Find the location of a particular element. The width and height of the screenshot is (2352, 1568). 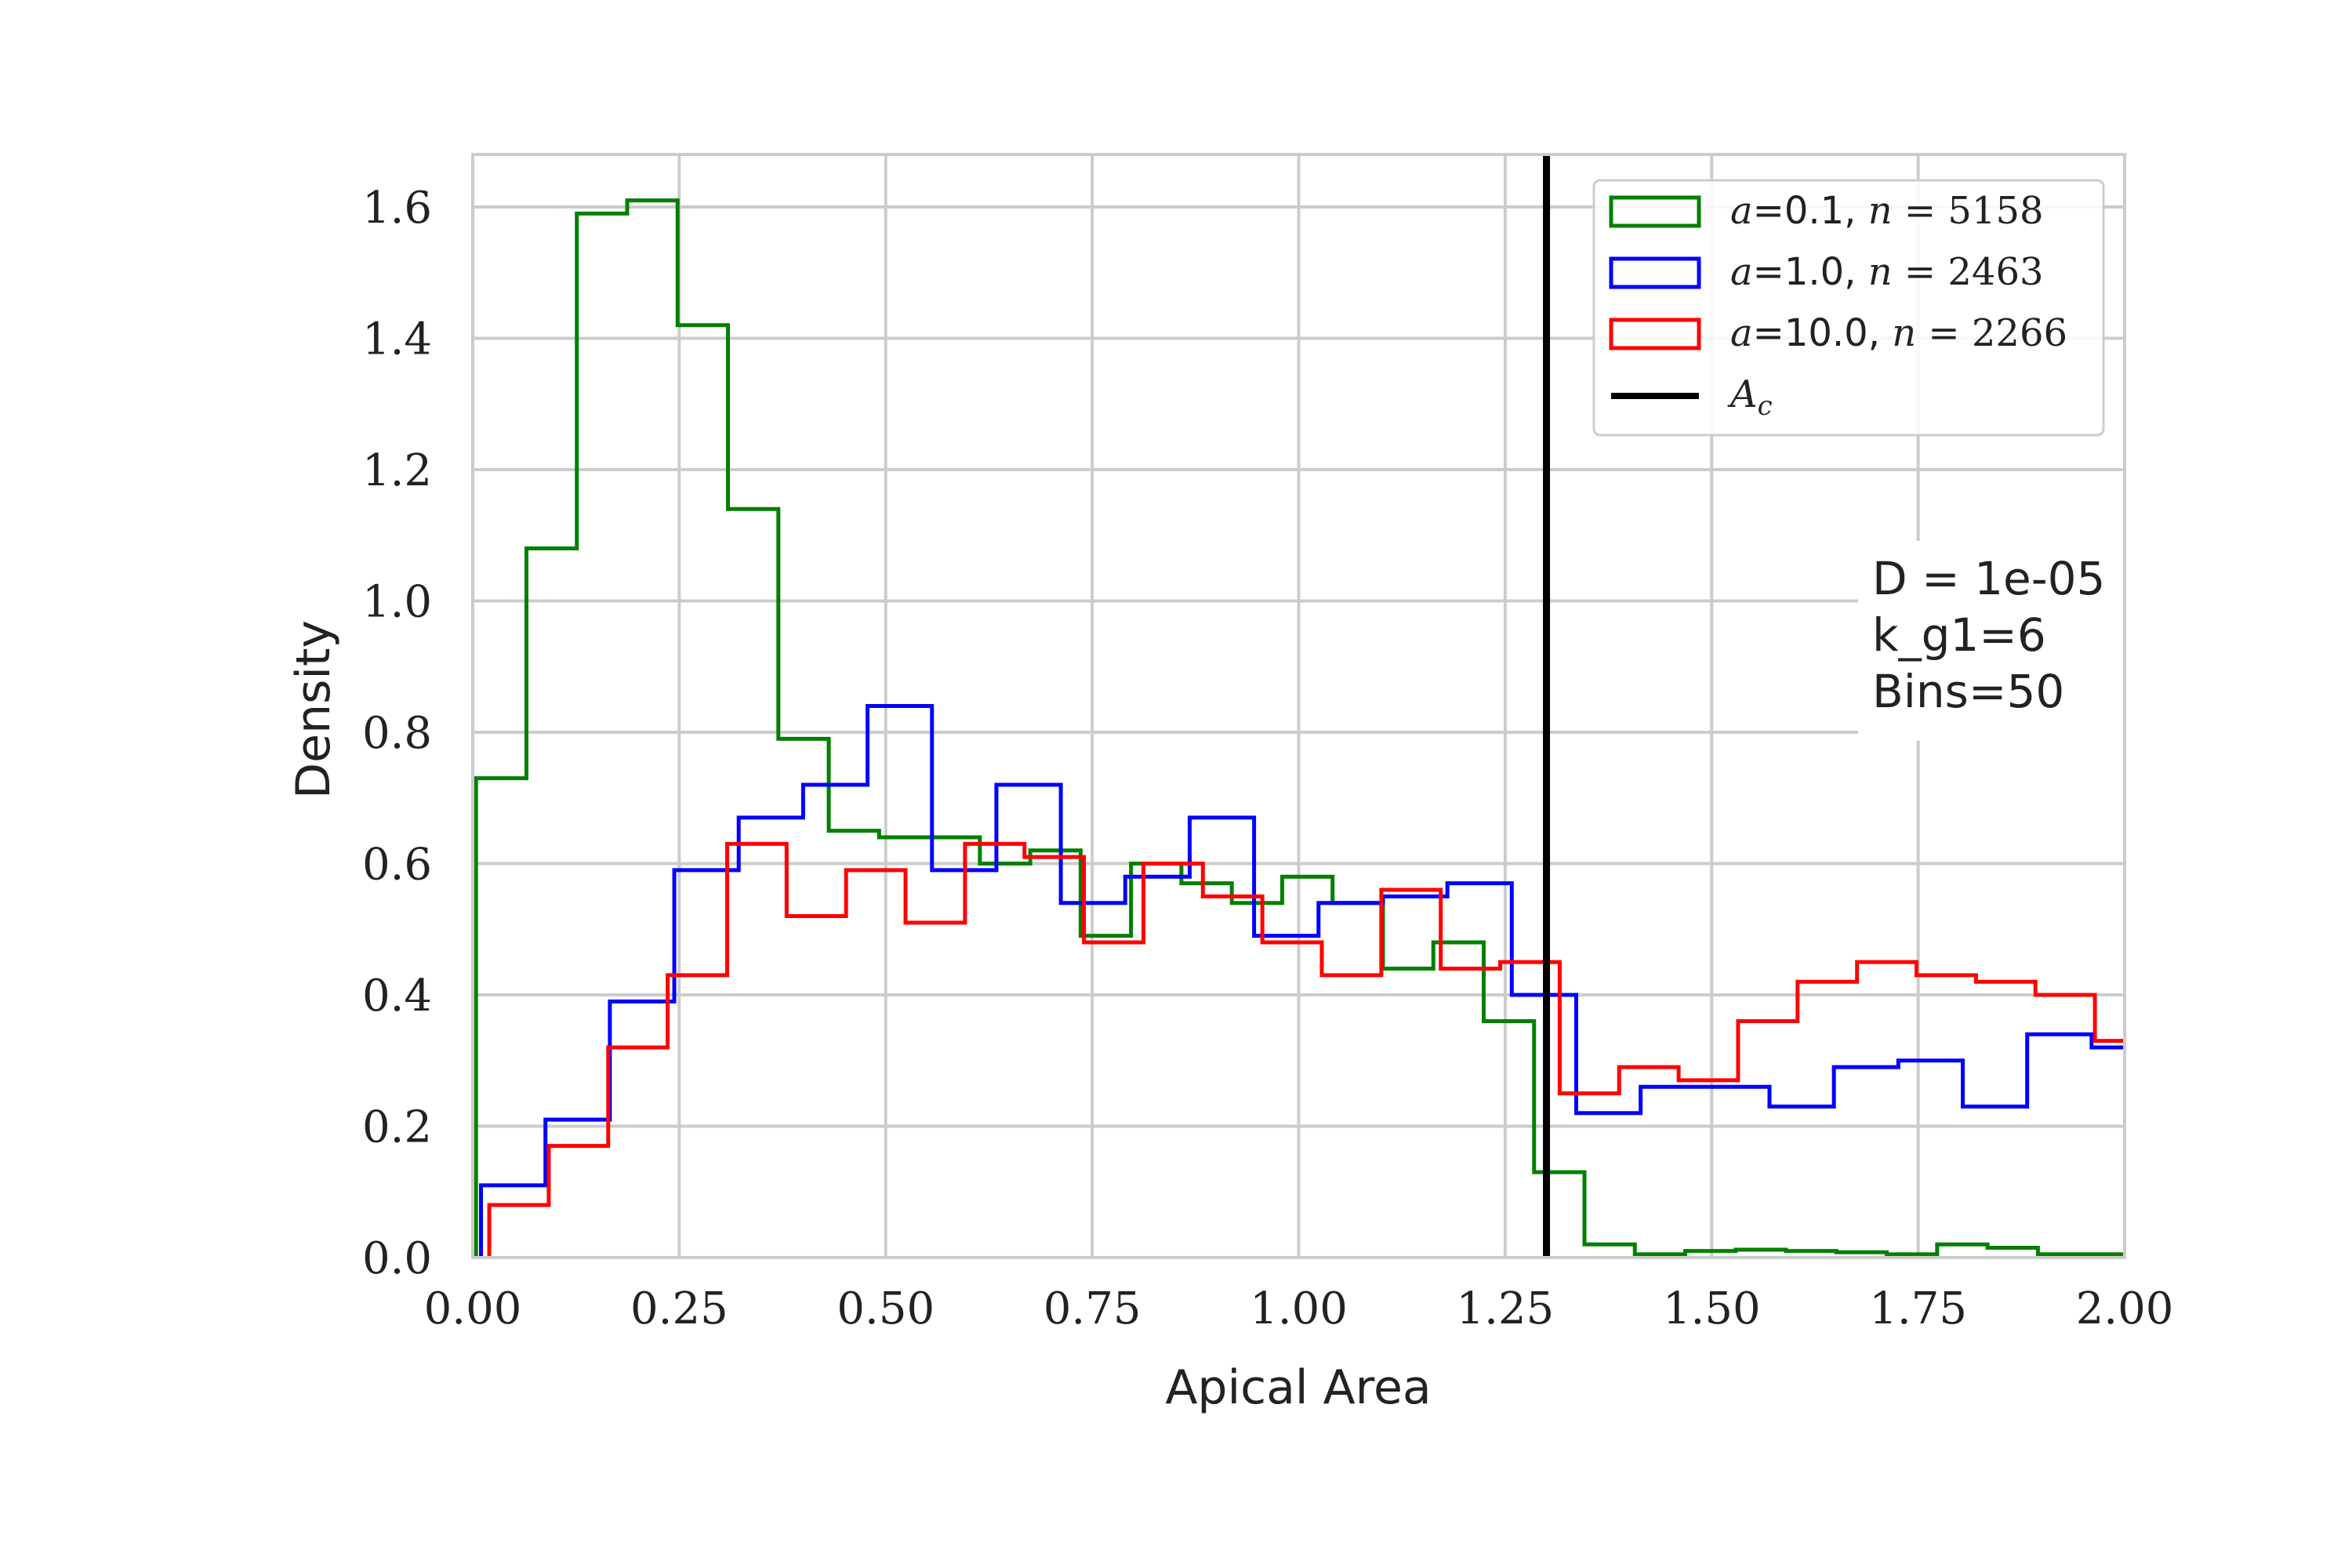

y-tick-label: 0.6 is located at coordinates (397, 865).